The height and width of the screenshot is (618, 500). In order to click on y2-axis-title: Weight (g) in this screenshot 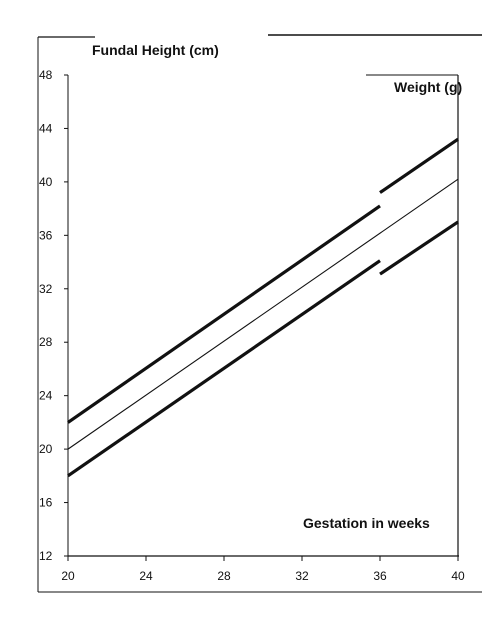, I will do `click(428, 87)`.